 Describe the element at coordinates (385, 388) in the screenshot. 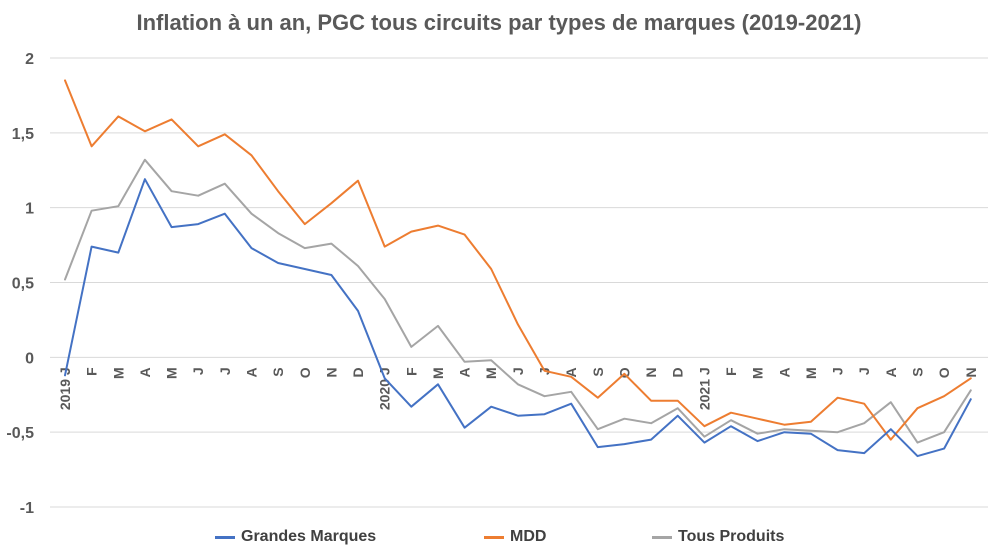

I see `x-tick-label: 2020 J` at that location.